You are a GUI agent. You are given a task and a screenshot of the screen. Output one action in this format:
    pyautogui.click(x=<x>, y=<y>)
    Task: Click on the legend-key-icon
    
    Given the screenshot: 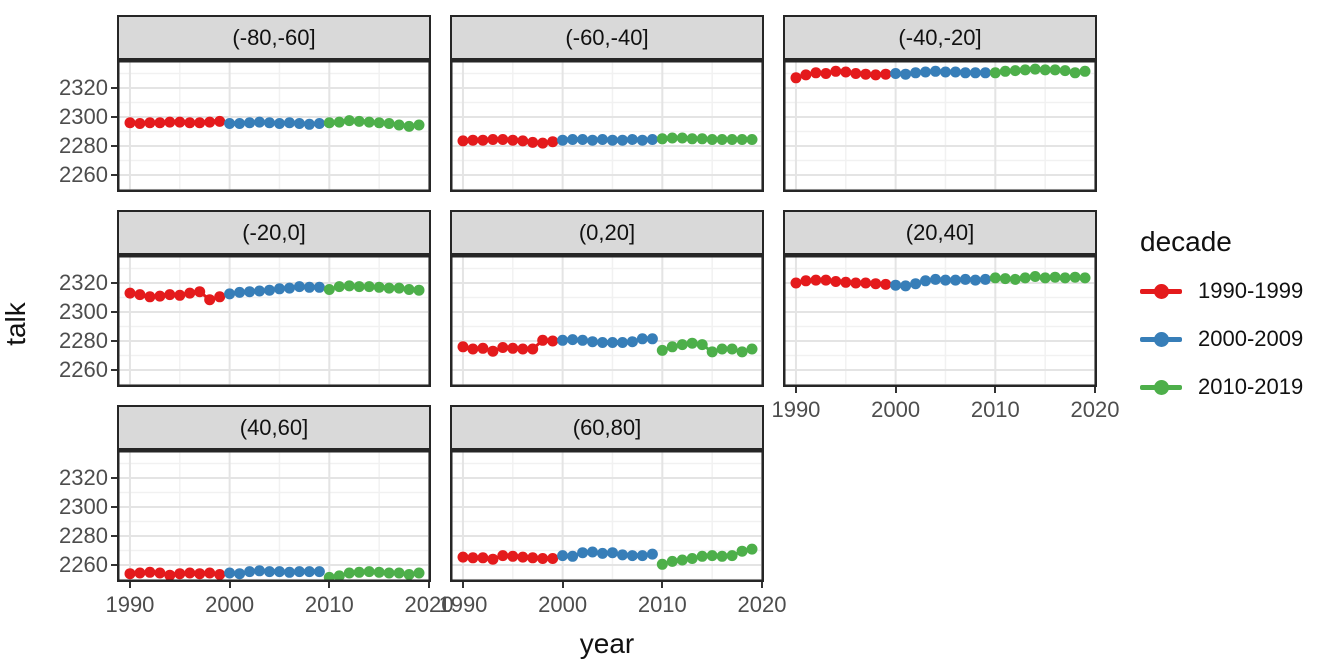 What is the action you would take?
    pyautogui.click(x=1161, y=291)
    